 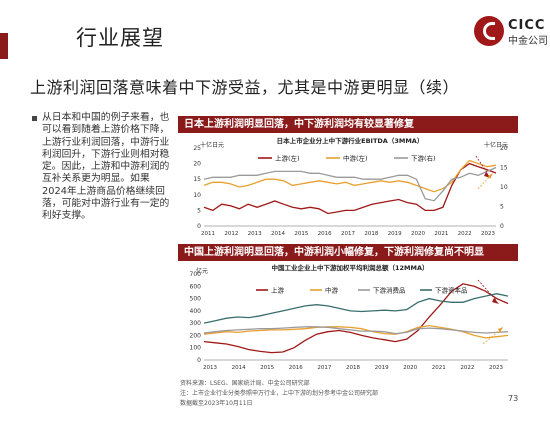 I want to click on header-accent-bar, so click(x=4, y=46).